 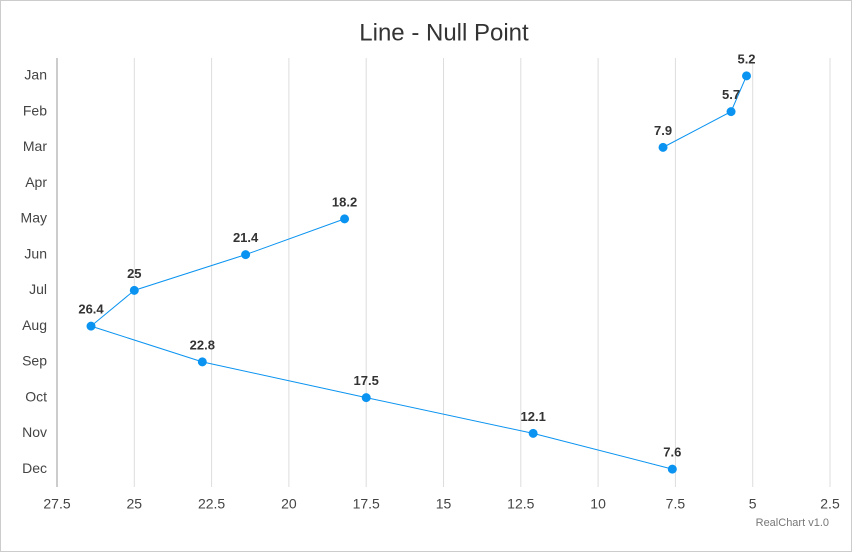 I want to click on value-label: 22.8, so click(x=202, y=344).